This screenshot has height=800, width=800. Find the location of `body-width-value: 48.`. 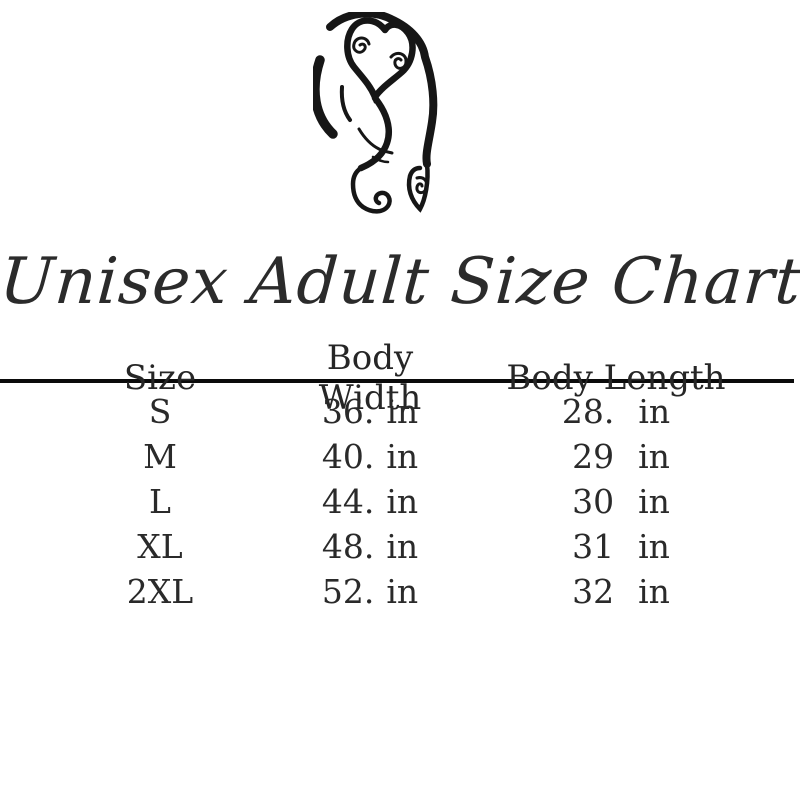

body-width-value: 48. is located at coordinates (348, 546).